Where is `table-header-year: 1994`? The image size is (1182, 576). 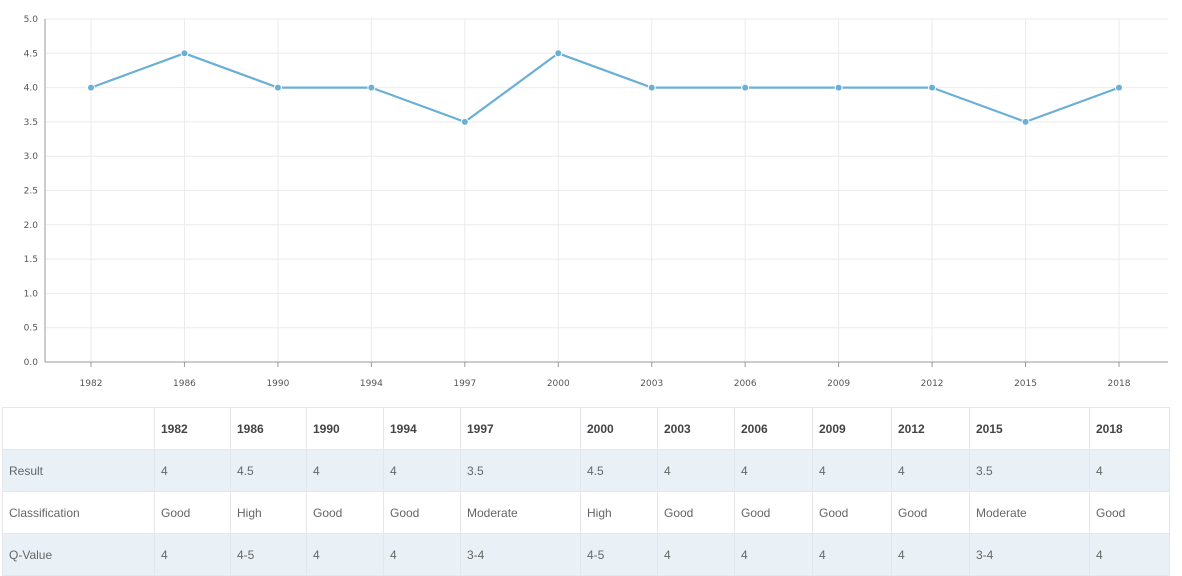 table-header-year: 1994 is located at coordinates (422, 428).